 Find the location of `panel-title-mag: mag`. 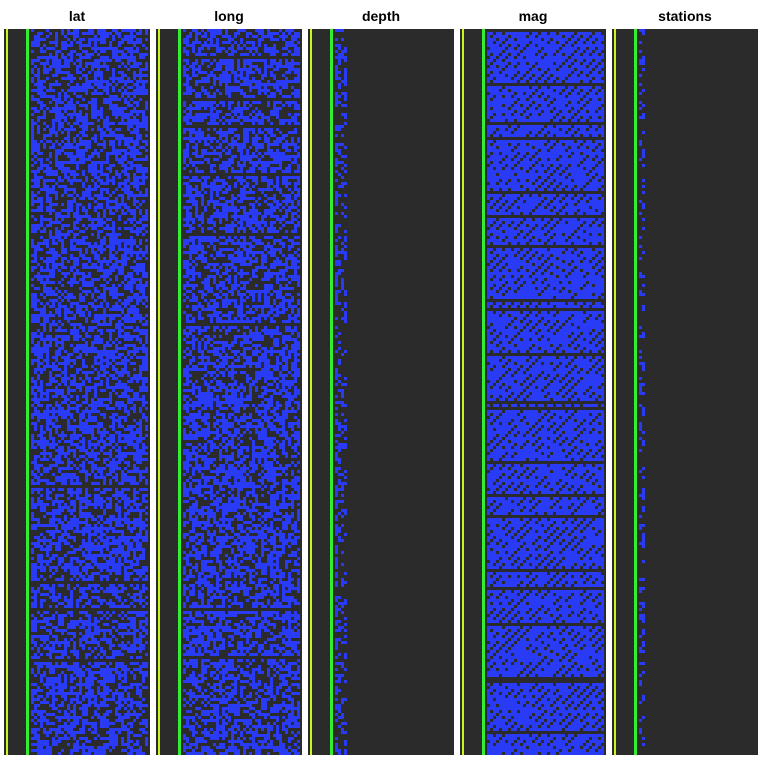

panel-title-mag: mag is located at coordinates (533, 16).